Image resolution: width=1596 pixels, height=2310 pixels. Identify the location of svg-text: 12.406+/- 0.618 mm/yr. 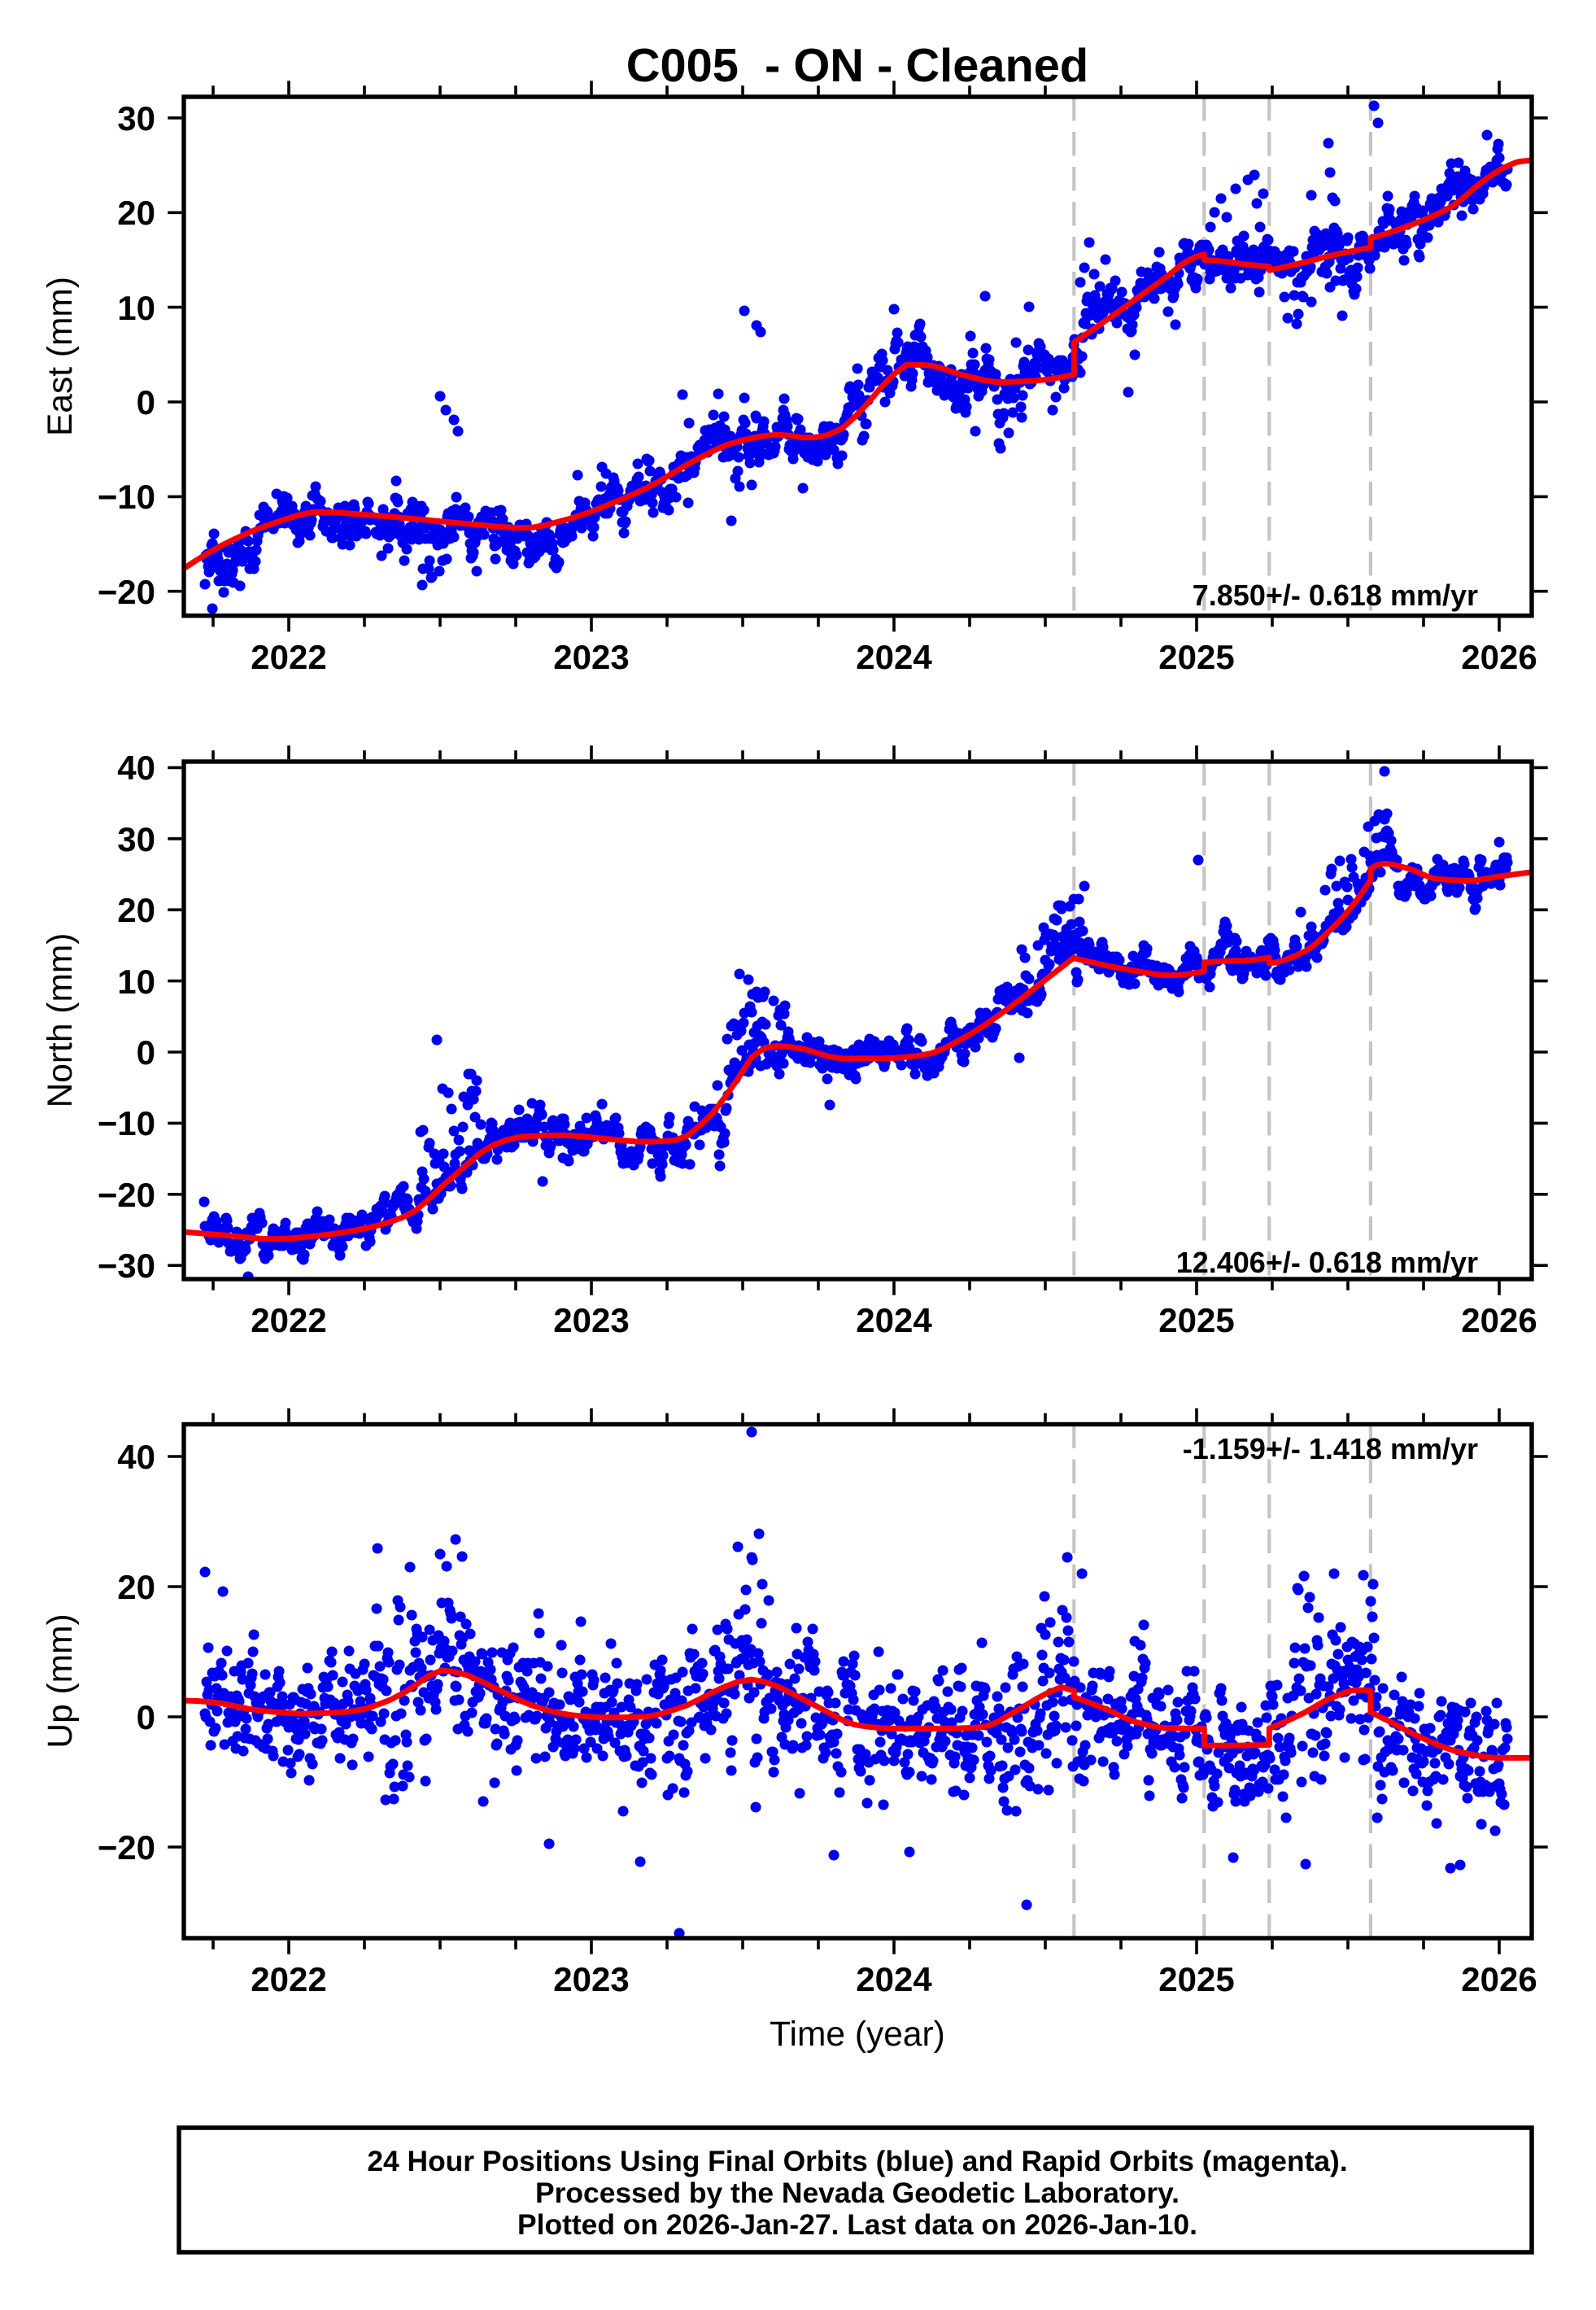
(1327, 1263).